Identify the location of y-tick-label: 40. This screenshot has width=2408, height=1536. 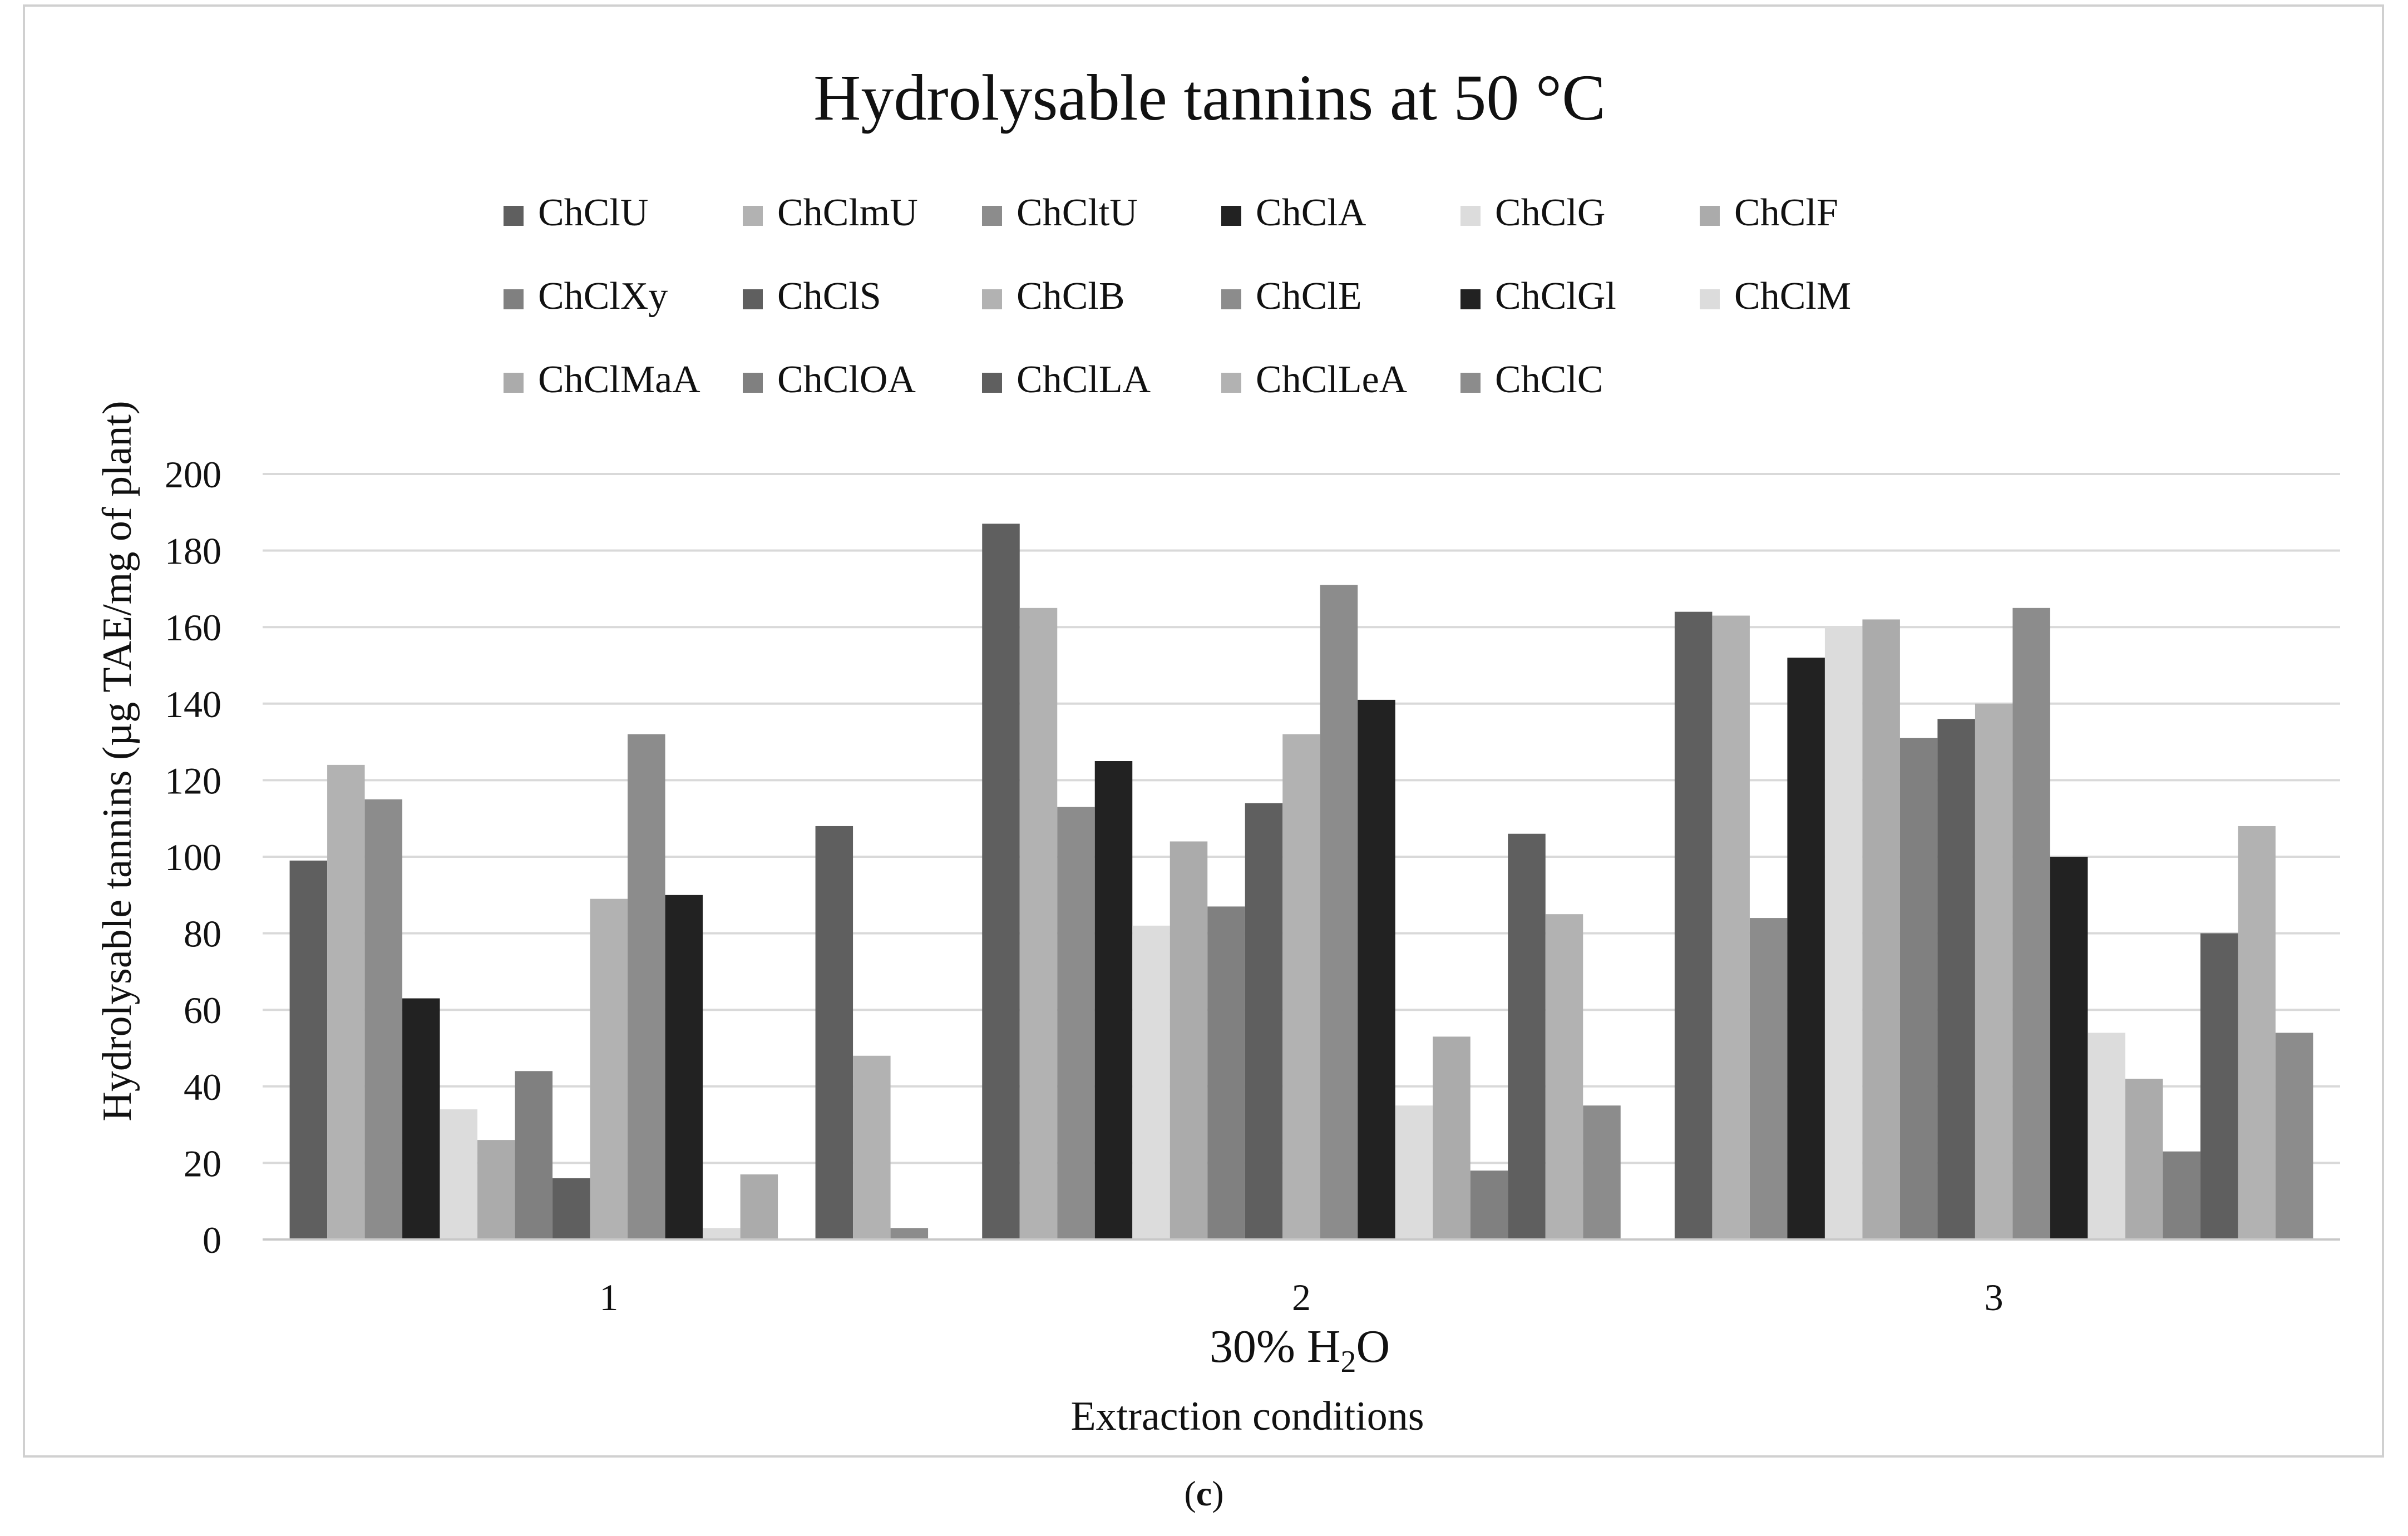
(202, 1087).